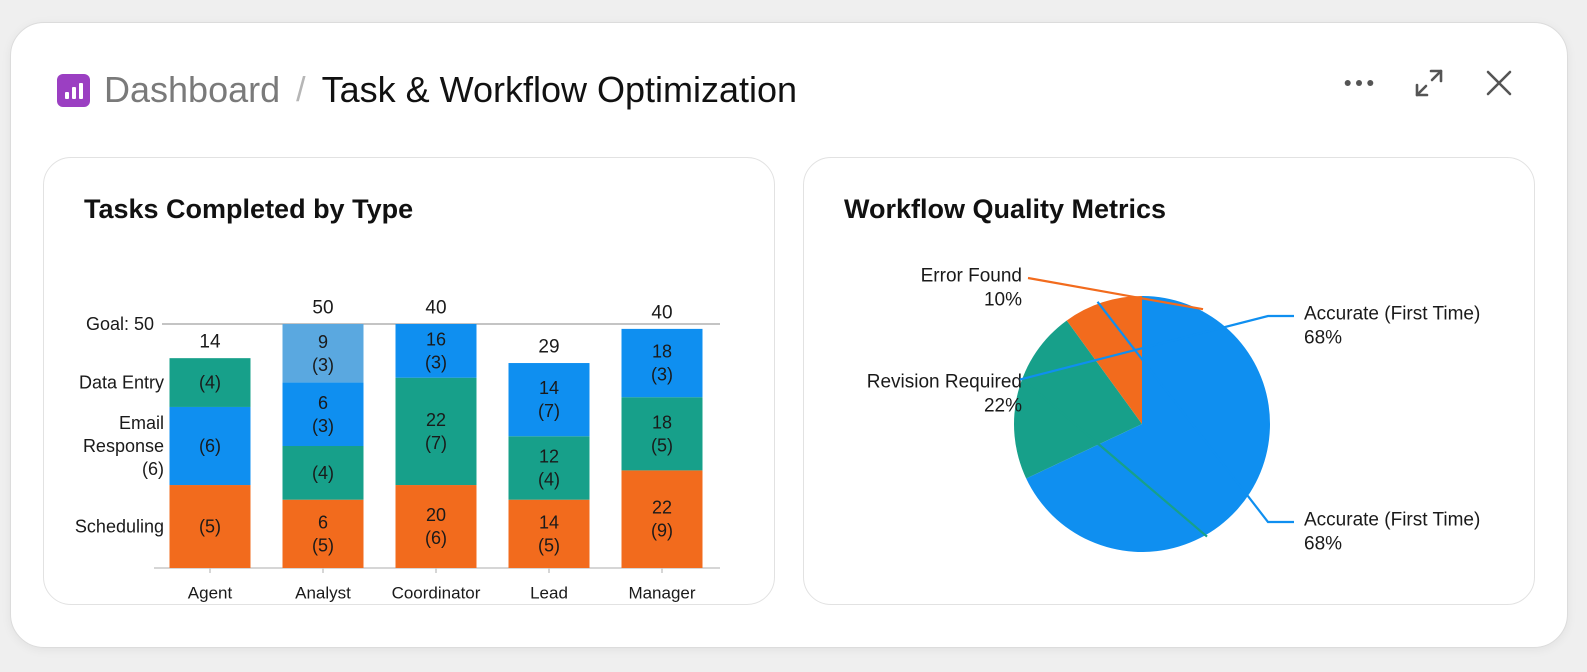 Image resolution: width=1587 pixels, height=672 pixels. What do you see at coordinates (119, 527) in the screenshot?
I see `row-label: Scheduling` at bounding box center [119, 527].